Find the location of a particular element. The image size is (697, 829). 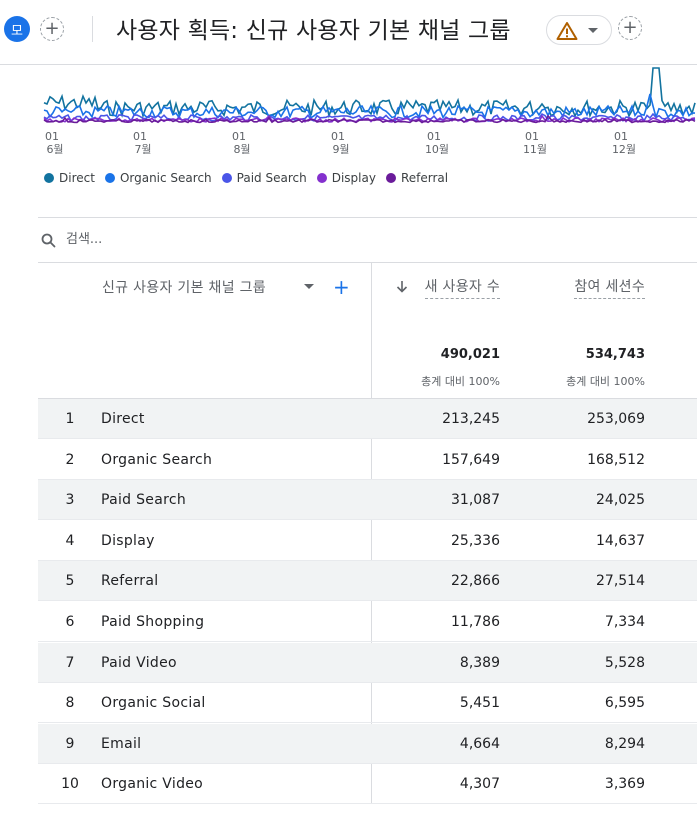

row-channel: Display is located at coordinates (128, 541).